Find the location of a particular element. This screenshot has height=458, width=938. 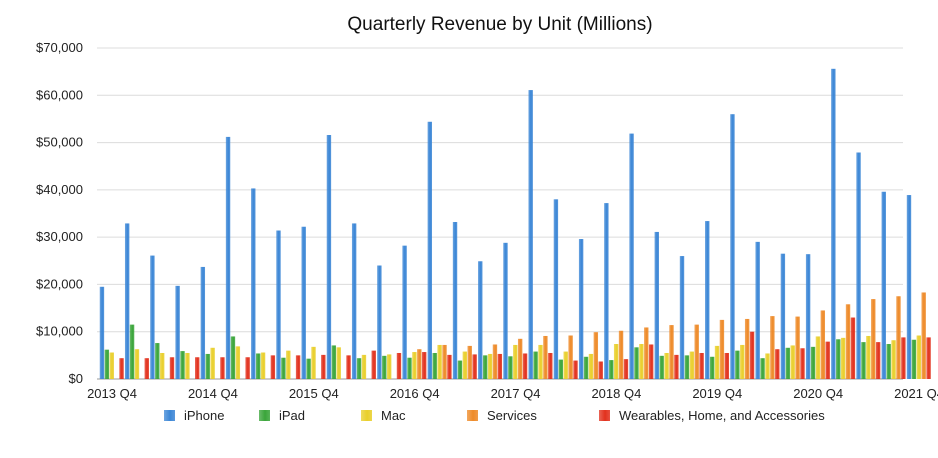

legend-label: iPad is located at coordinates (292, 415).